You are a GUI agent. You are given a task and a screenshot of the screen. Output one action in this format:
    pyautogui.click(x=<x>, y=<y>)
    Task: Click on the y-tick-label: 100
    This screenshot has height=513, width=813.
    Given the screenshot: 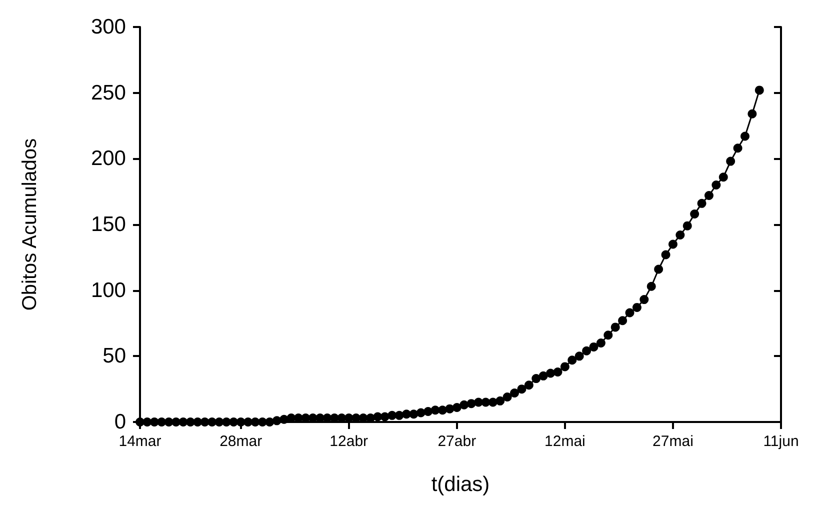 What is the action you would take?
    pyautogui.click(x=108, y=290)
    